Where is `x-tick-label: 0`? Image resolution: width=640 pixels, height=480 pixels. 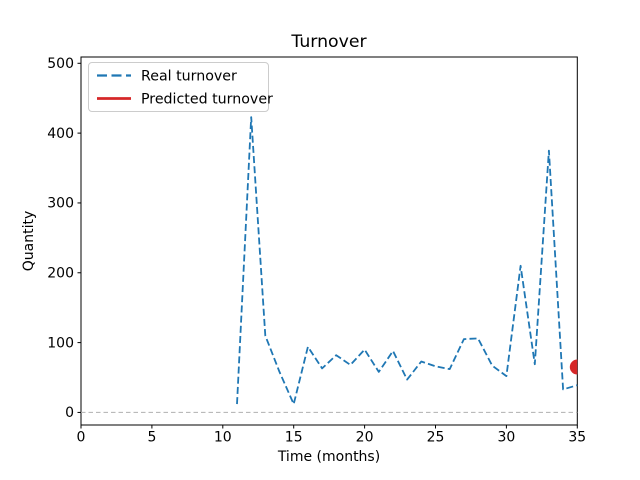
x-tick-label: 0 is located at coordinates (81, 438).